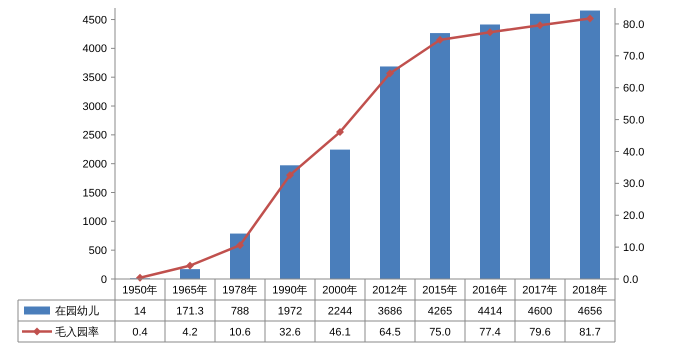  Describe the element at coordinates (240, 290) in the screenshot. I see `x-tick-label: 1978年` at that location.